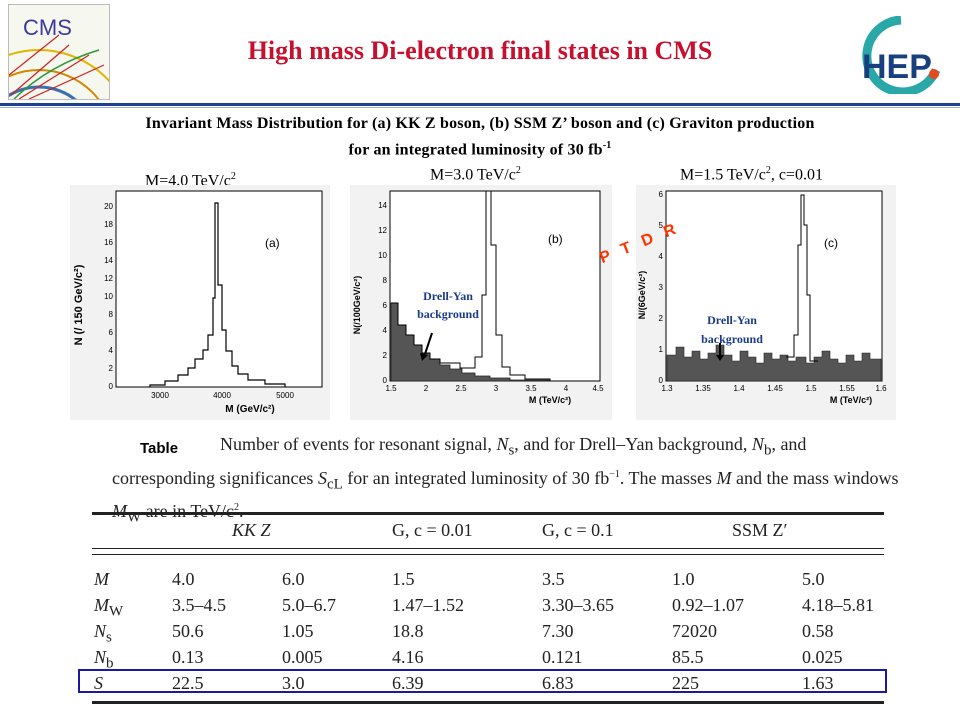  I want to click on panel-b-ytick: 0, so click(385, 380).